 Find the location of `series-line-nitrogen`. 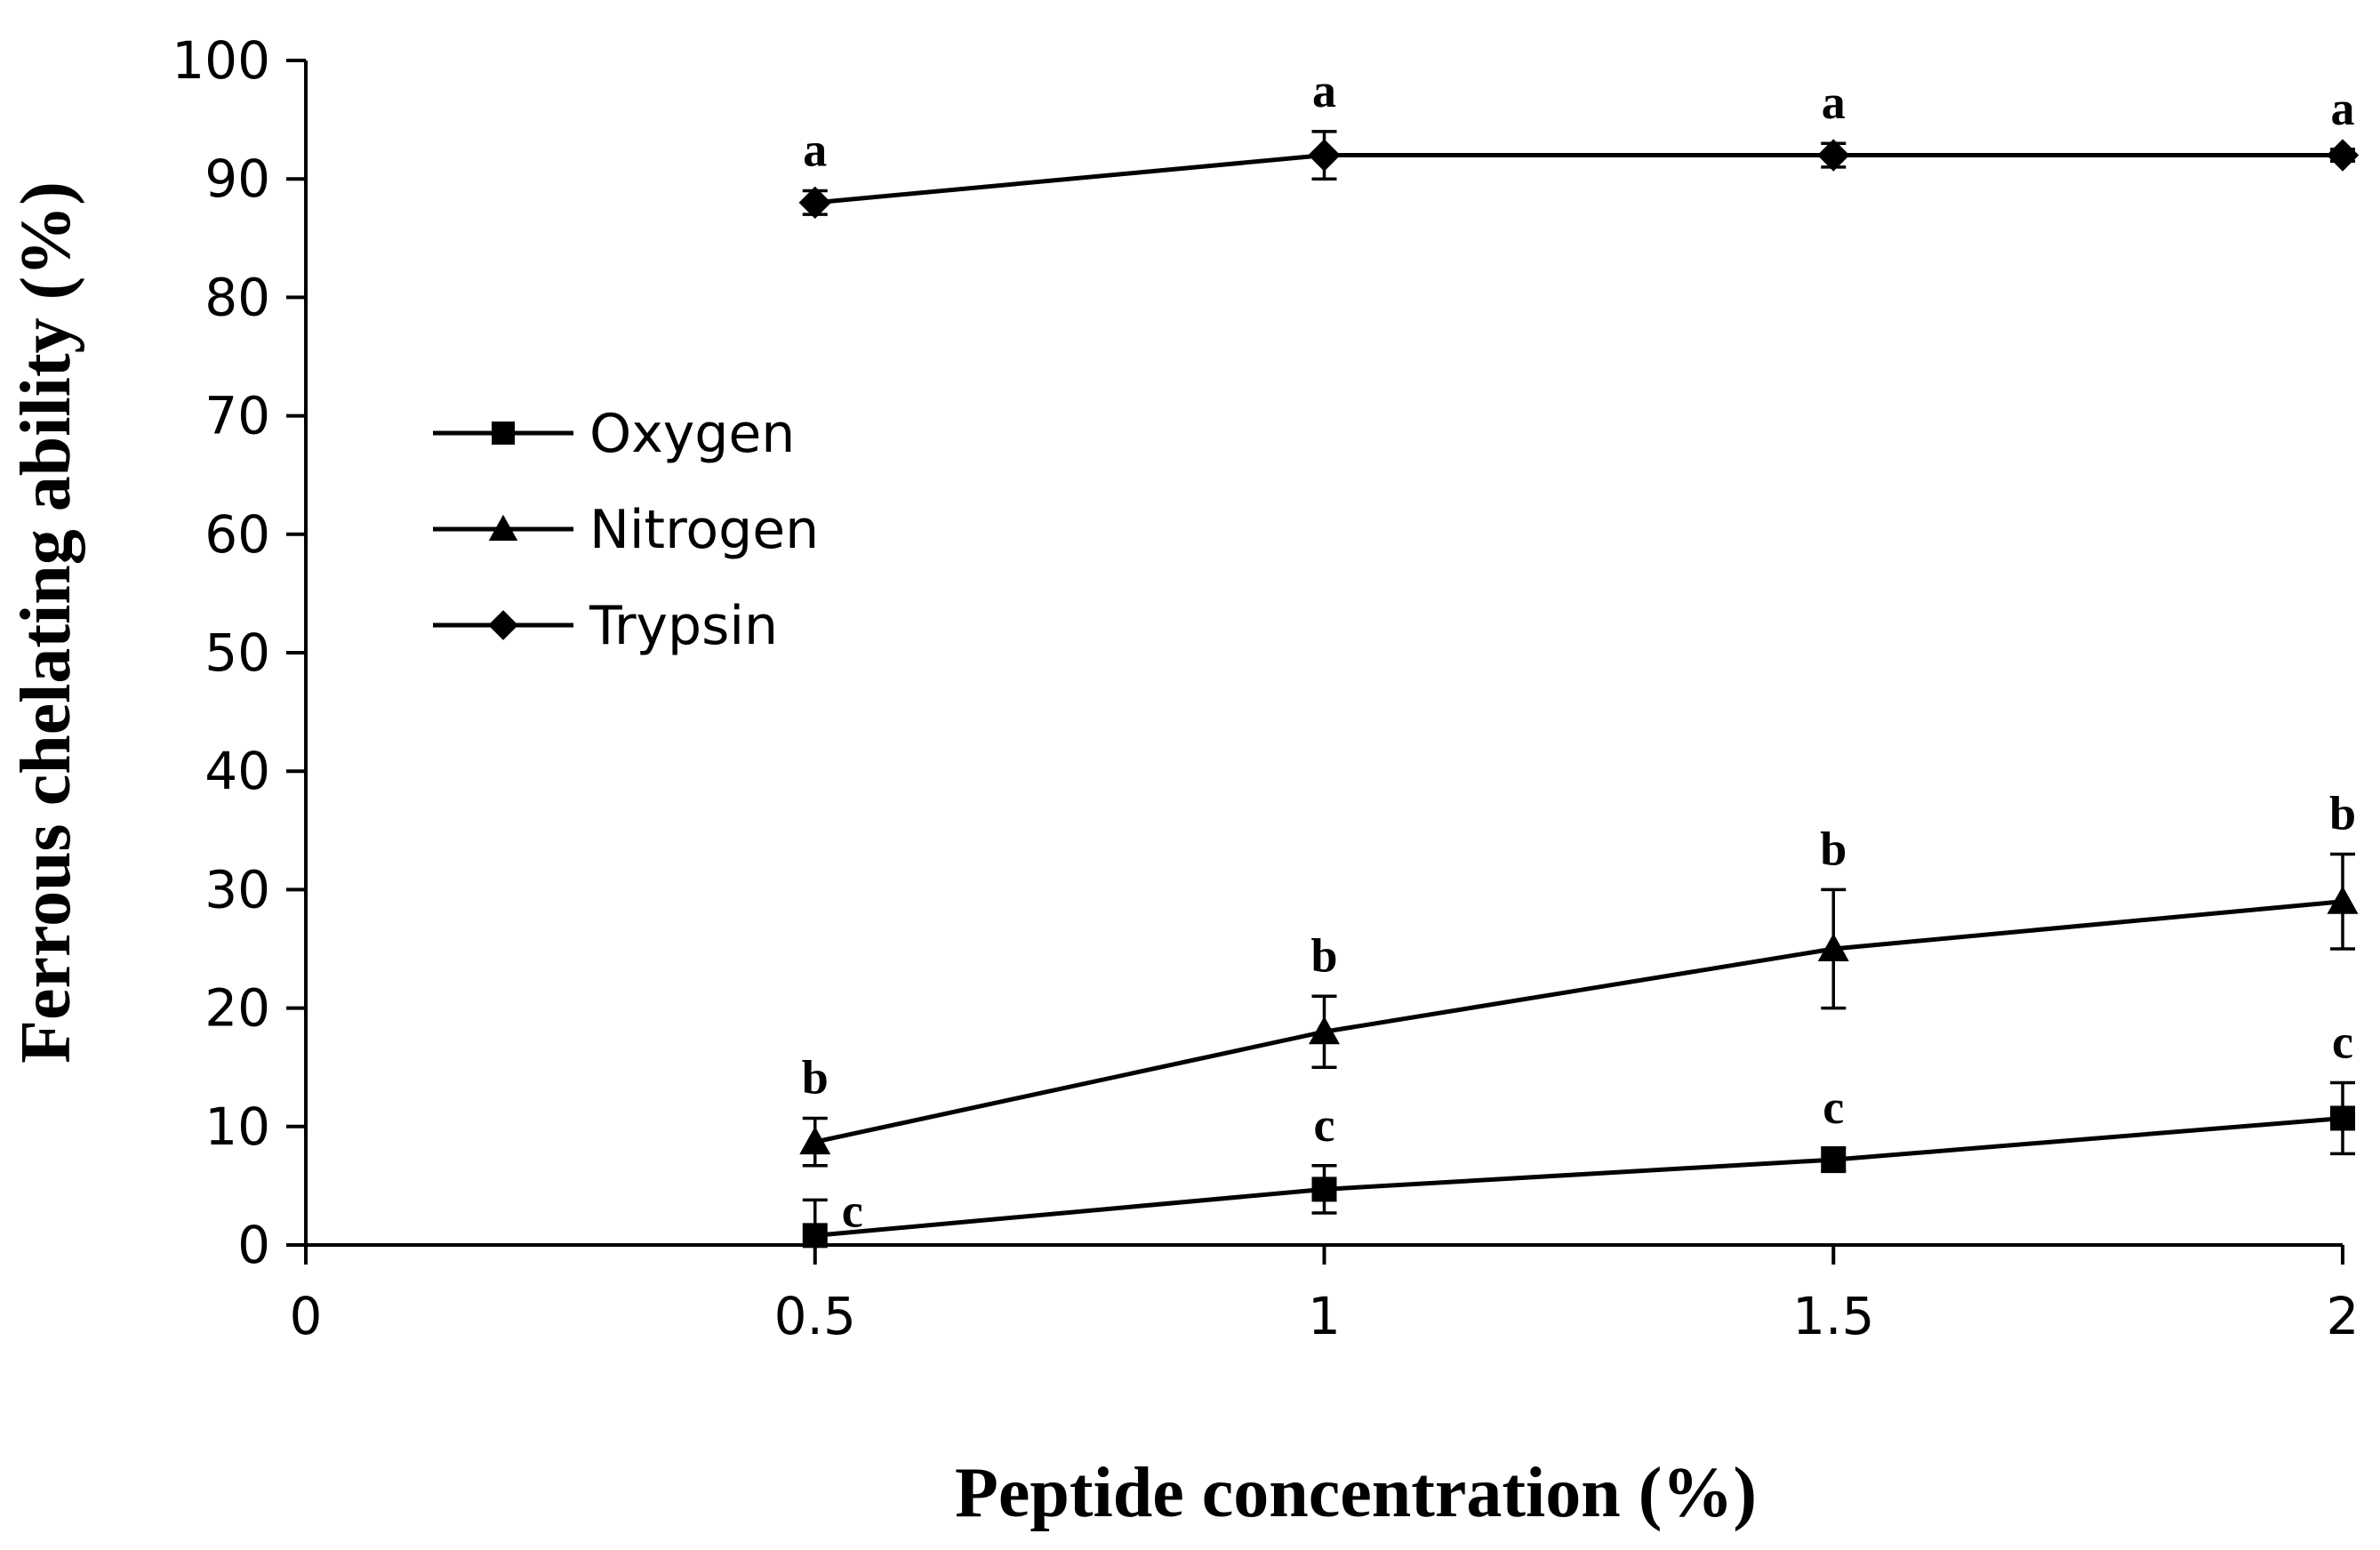

series-line-nitrogen is located at coordinates (1579, 1022).